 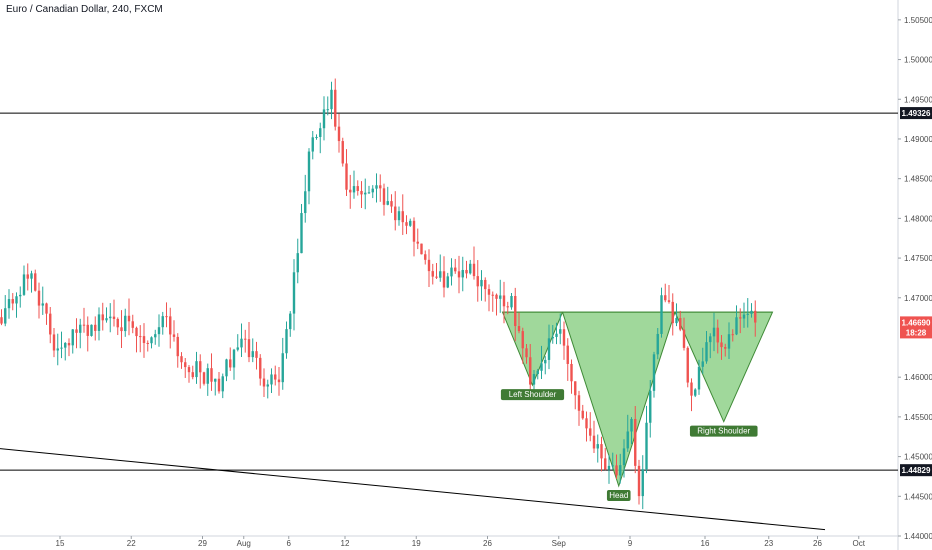 What do you see at coordinates (859, 543) in the screenshot?
I see `x-tick-label: Oct` at bounding box center [859, 543].